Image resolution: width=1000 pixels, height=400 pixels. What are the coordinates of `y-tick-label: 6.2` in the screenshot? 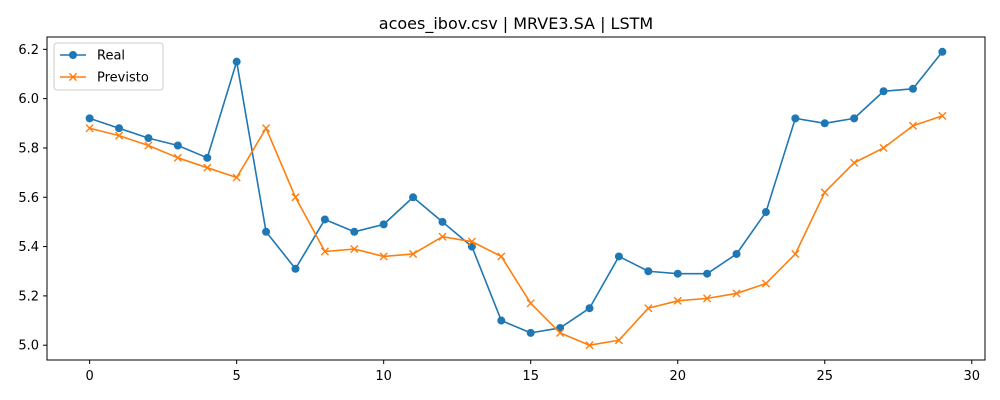 It's located at (28, 50).